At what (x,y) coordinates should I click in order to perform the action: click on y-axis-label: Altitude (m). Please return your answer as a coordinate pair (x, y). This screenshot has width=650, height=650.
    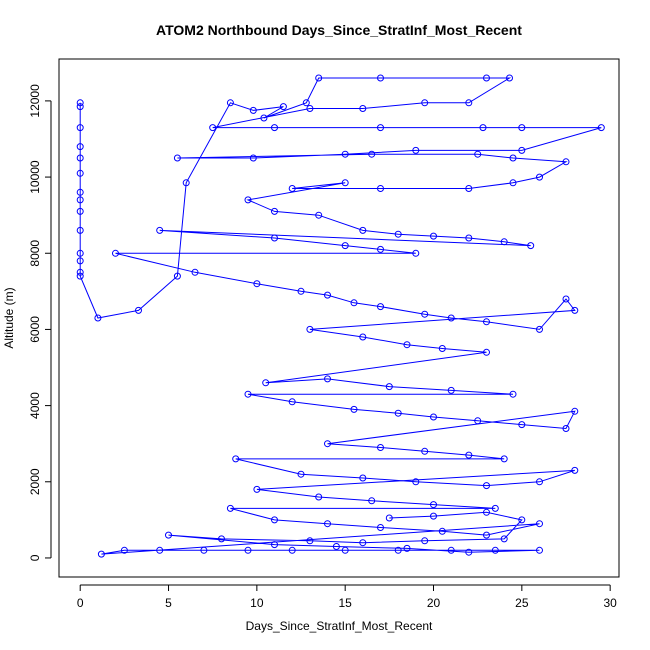
    Looking at the image, I should click on (9, 317).